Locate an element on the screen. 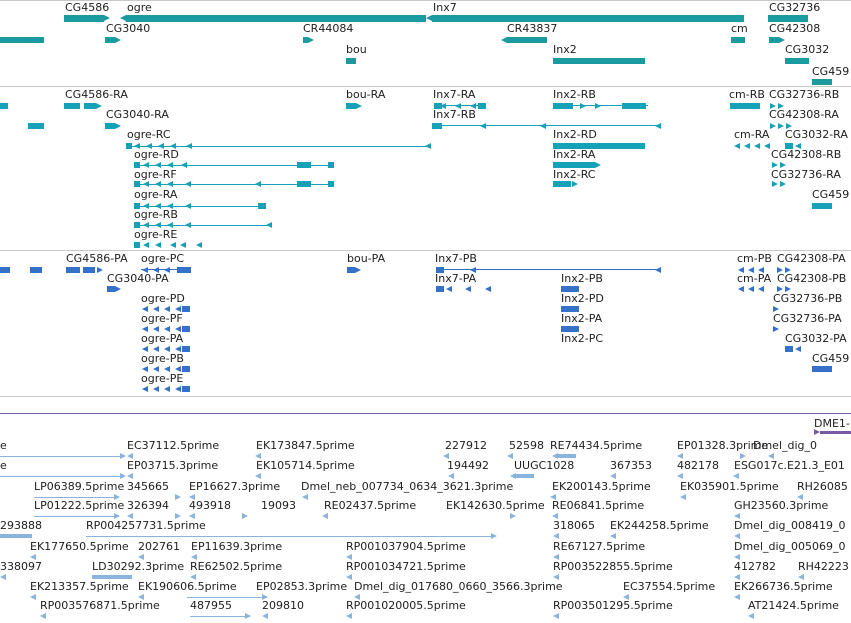 Image resolution: width=851 pixels, height=623 pixels. feature-label: RH42223 is located at coordinates (823, 566).